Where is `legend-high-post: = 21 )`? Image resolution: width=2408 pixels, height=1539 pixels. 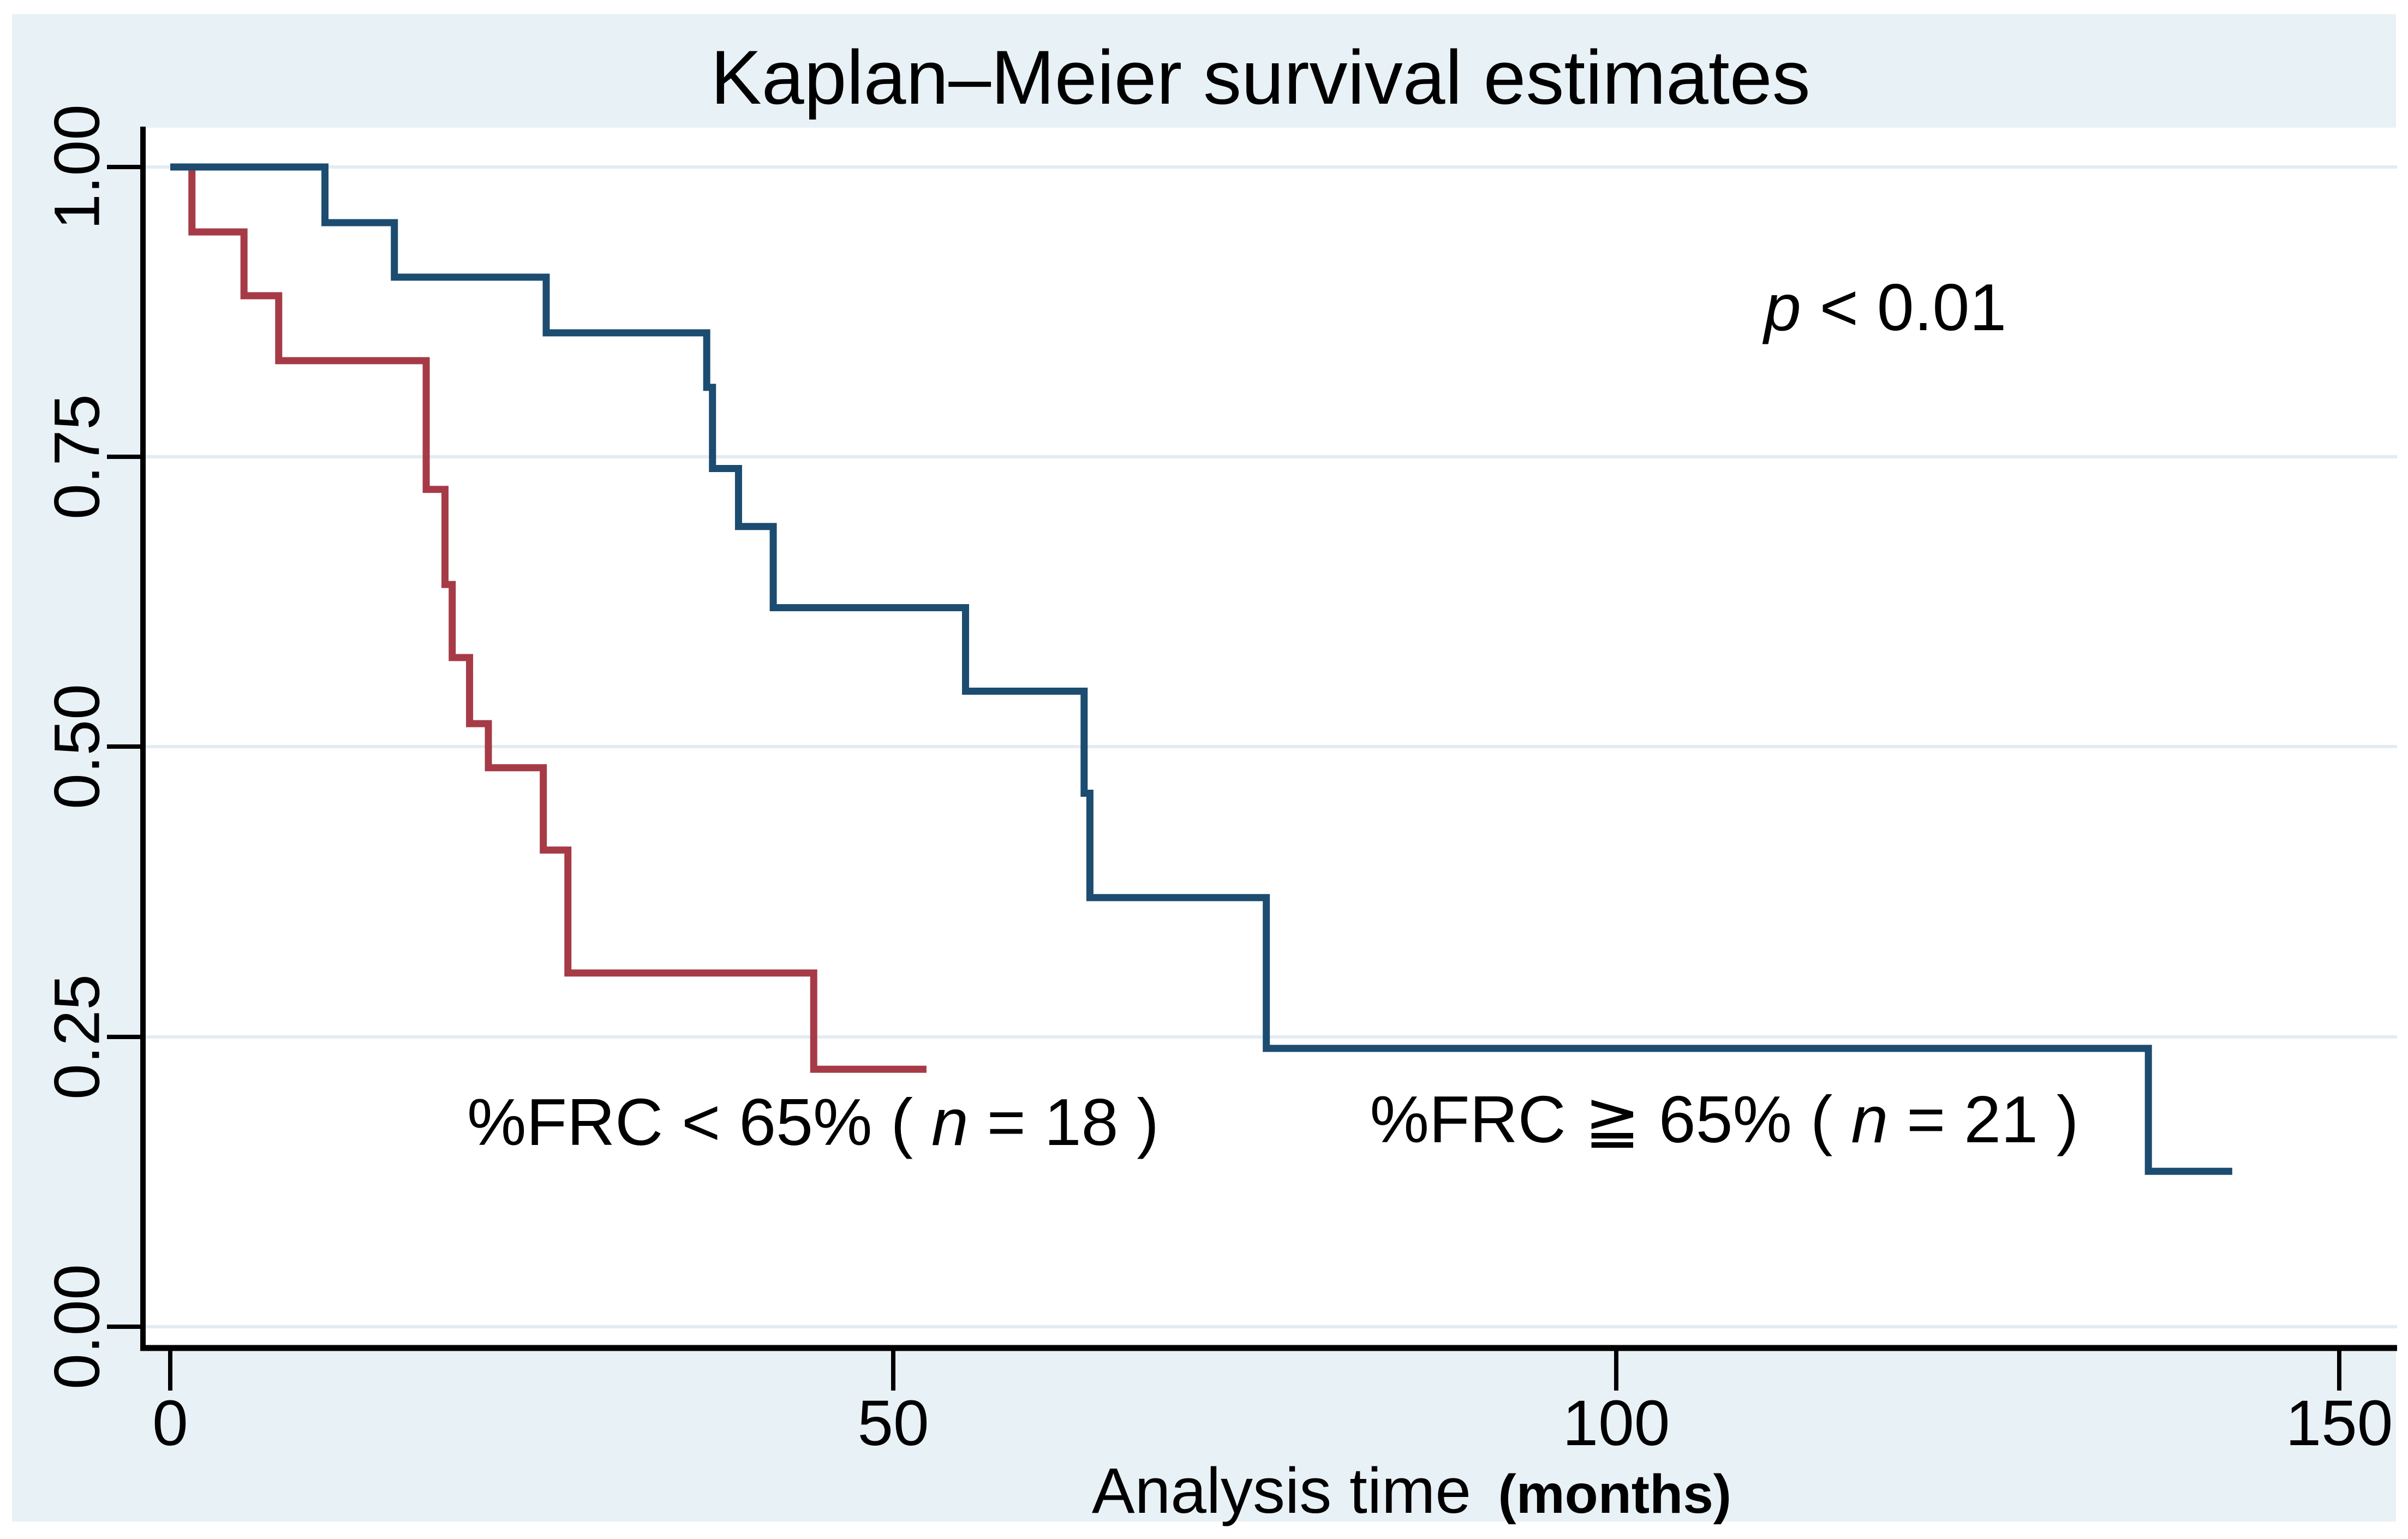
legend-high-post: = 21 ) is located at coordinates (1992, 1119).